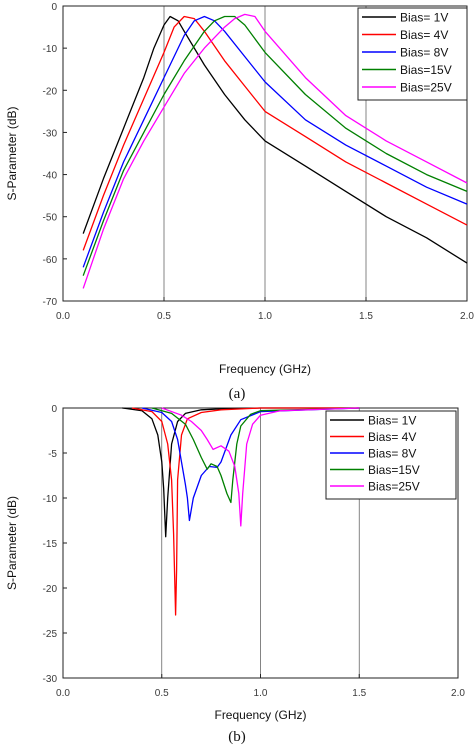 This screenshot has height=747, width=474. Describe the element at coordinates (237, 737) in the screenshot. I see `caption-b: (b)` at that location.